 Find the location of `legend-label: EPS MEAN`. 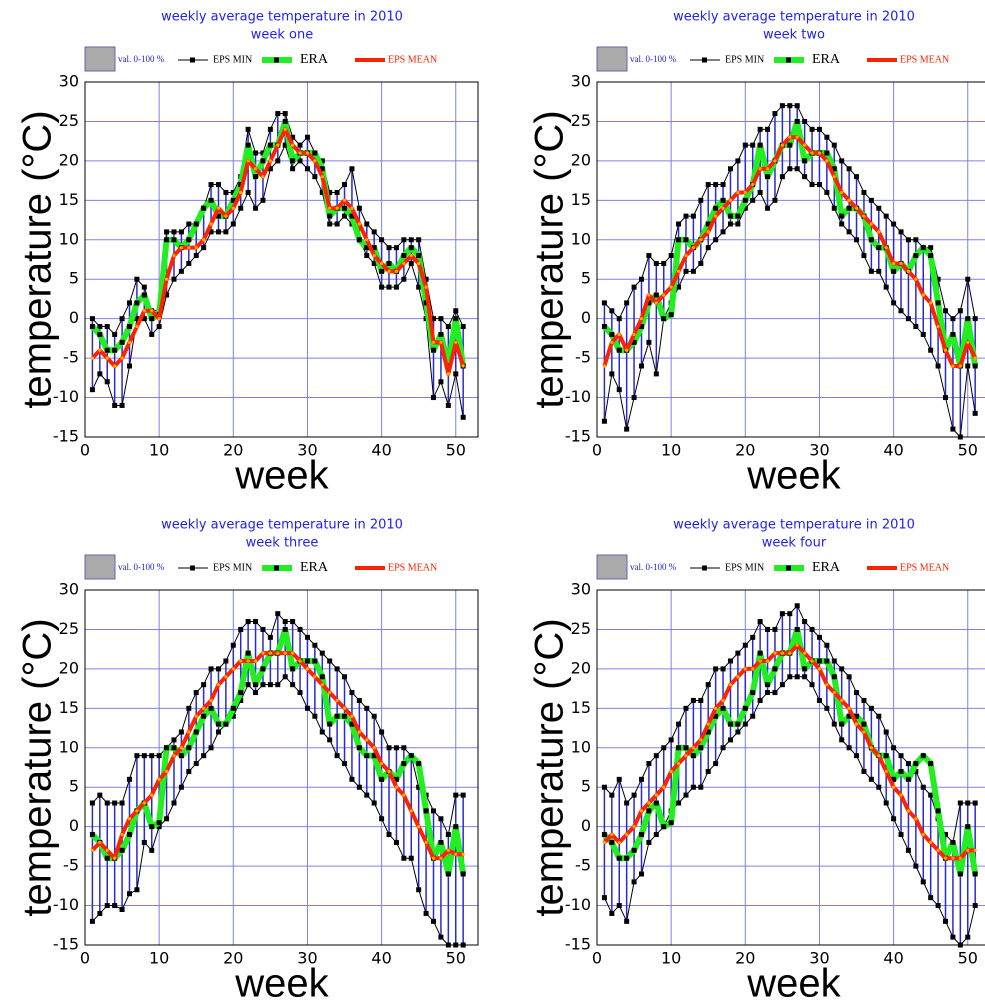

legend-label: EPS MEAN is located at coordinates (412, 567).